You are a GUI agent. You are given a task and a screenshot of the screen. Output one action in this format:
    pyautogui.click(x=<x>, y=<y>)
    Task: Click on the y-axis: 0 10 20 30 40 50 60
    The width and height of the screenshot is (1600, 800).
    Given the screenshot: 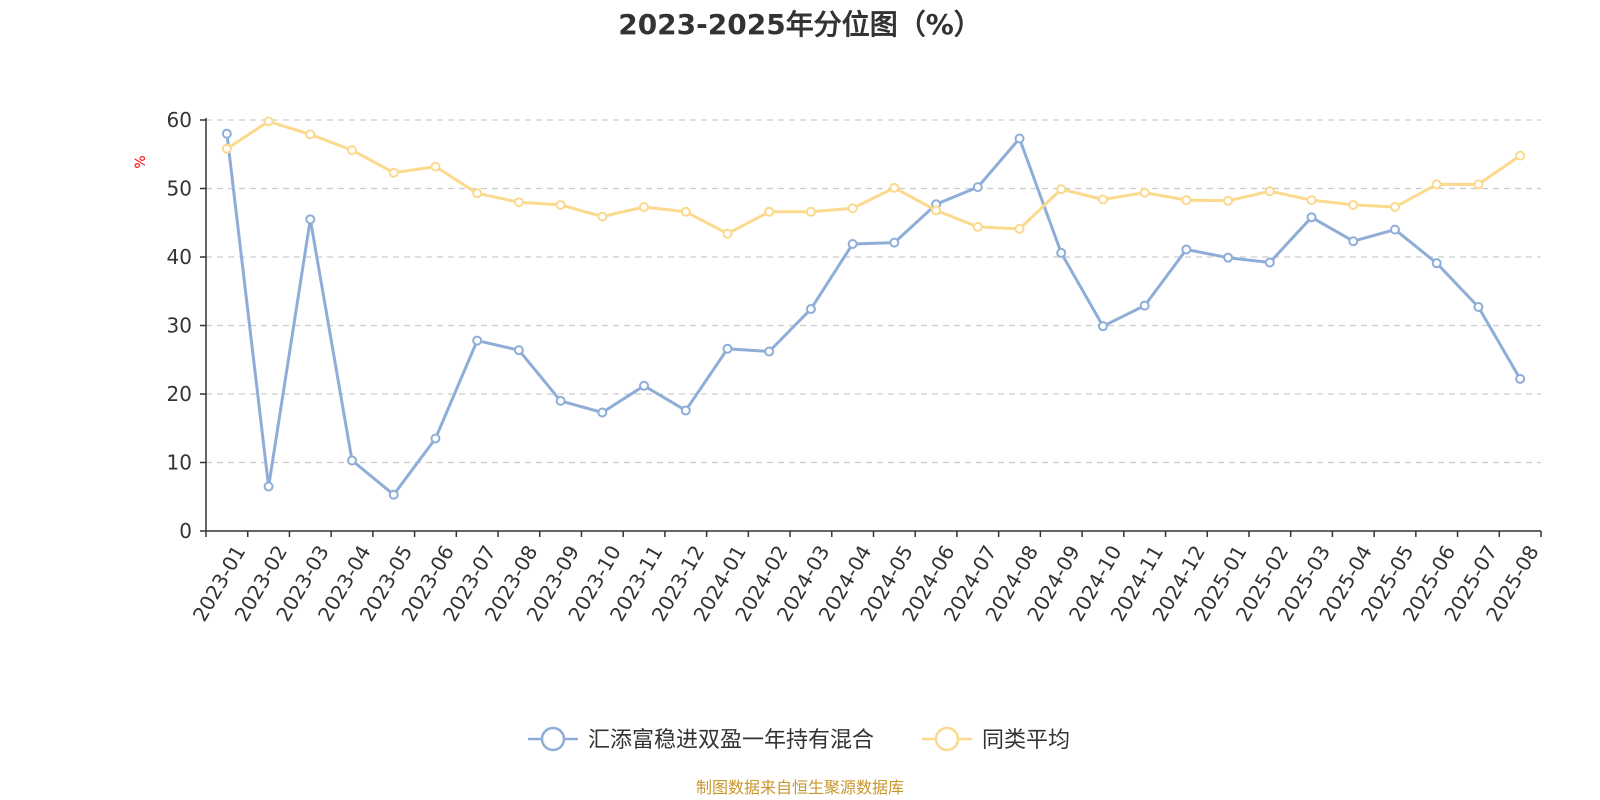 What is the action you would take?
    pyautogui.click(x=187, y=325)
    